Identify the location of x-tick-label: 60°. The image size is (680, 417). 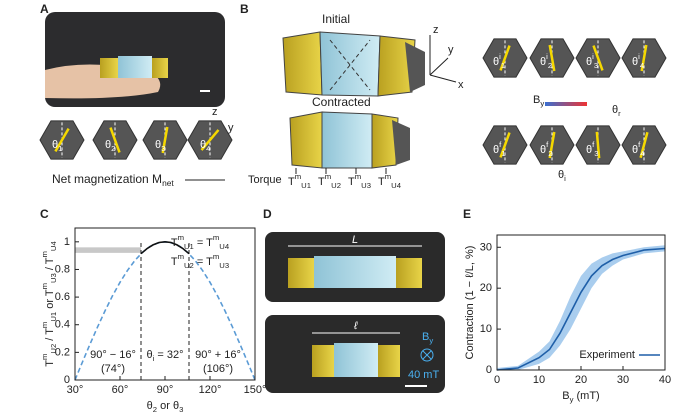
(120, 390).